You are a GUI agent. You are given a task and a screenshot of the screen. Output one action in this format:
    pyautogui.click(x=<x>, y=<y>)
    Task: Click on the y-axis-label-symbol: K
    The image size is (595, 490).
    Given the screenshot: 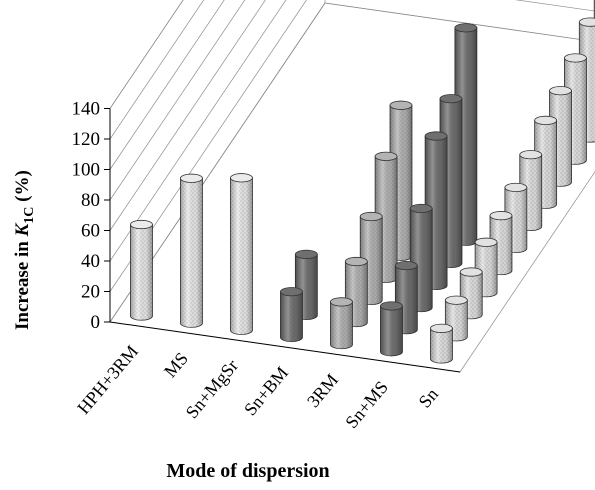 What is the action you would take?
    pyautogui.click(x=22, y=229)
    